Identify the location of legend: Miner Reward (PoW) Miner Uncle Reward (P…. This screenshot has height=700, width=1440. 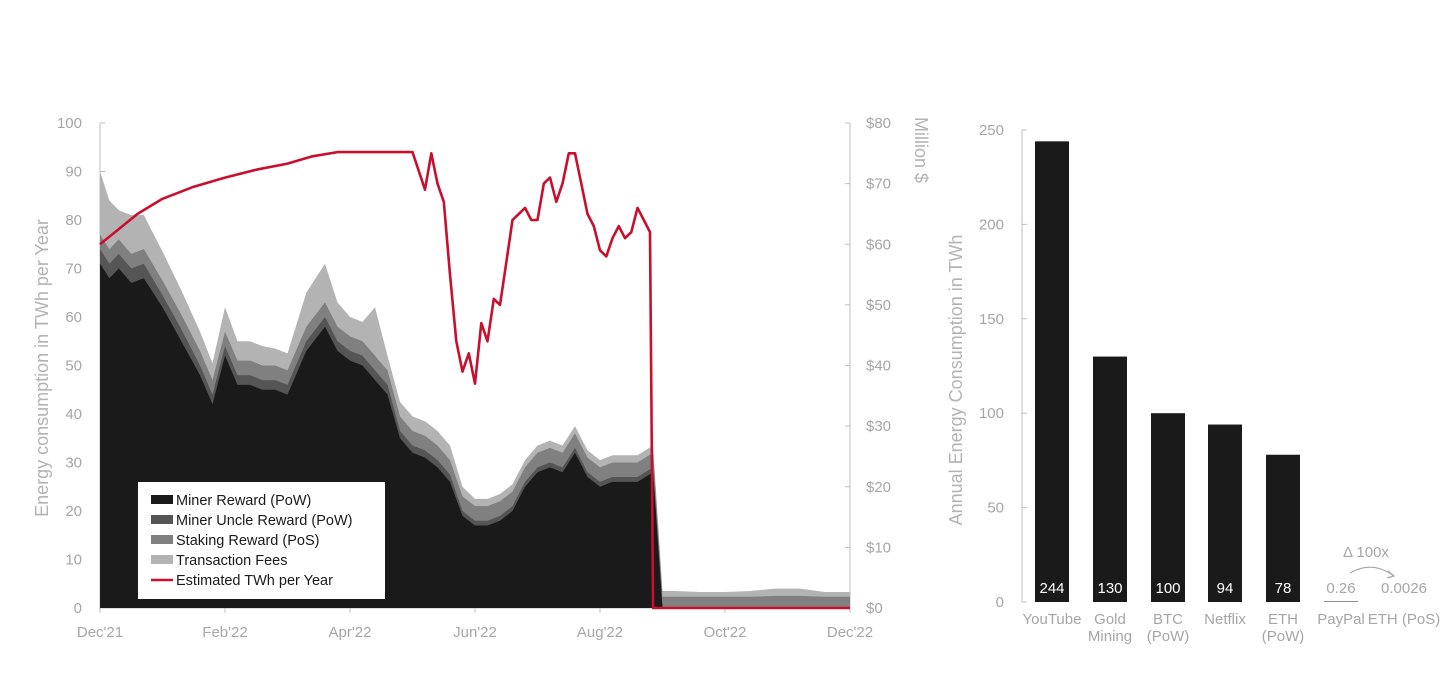
(261, 540).